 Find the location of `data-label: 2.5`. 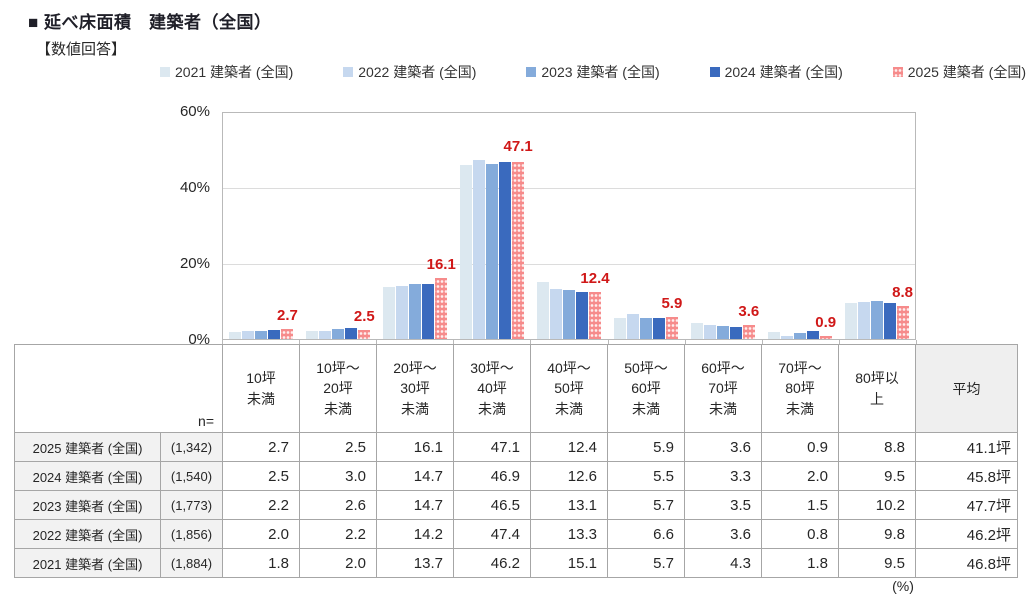

data-label: 2.5 is located at coordinates (364, 316).